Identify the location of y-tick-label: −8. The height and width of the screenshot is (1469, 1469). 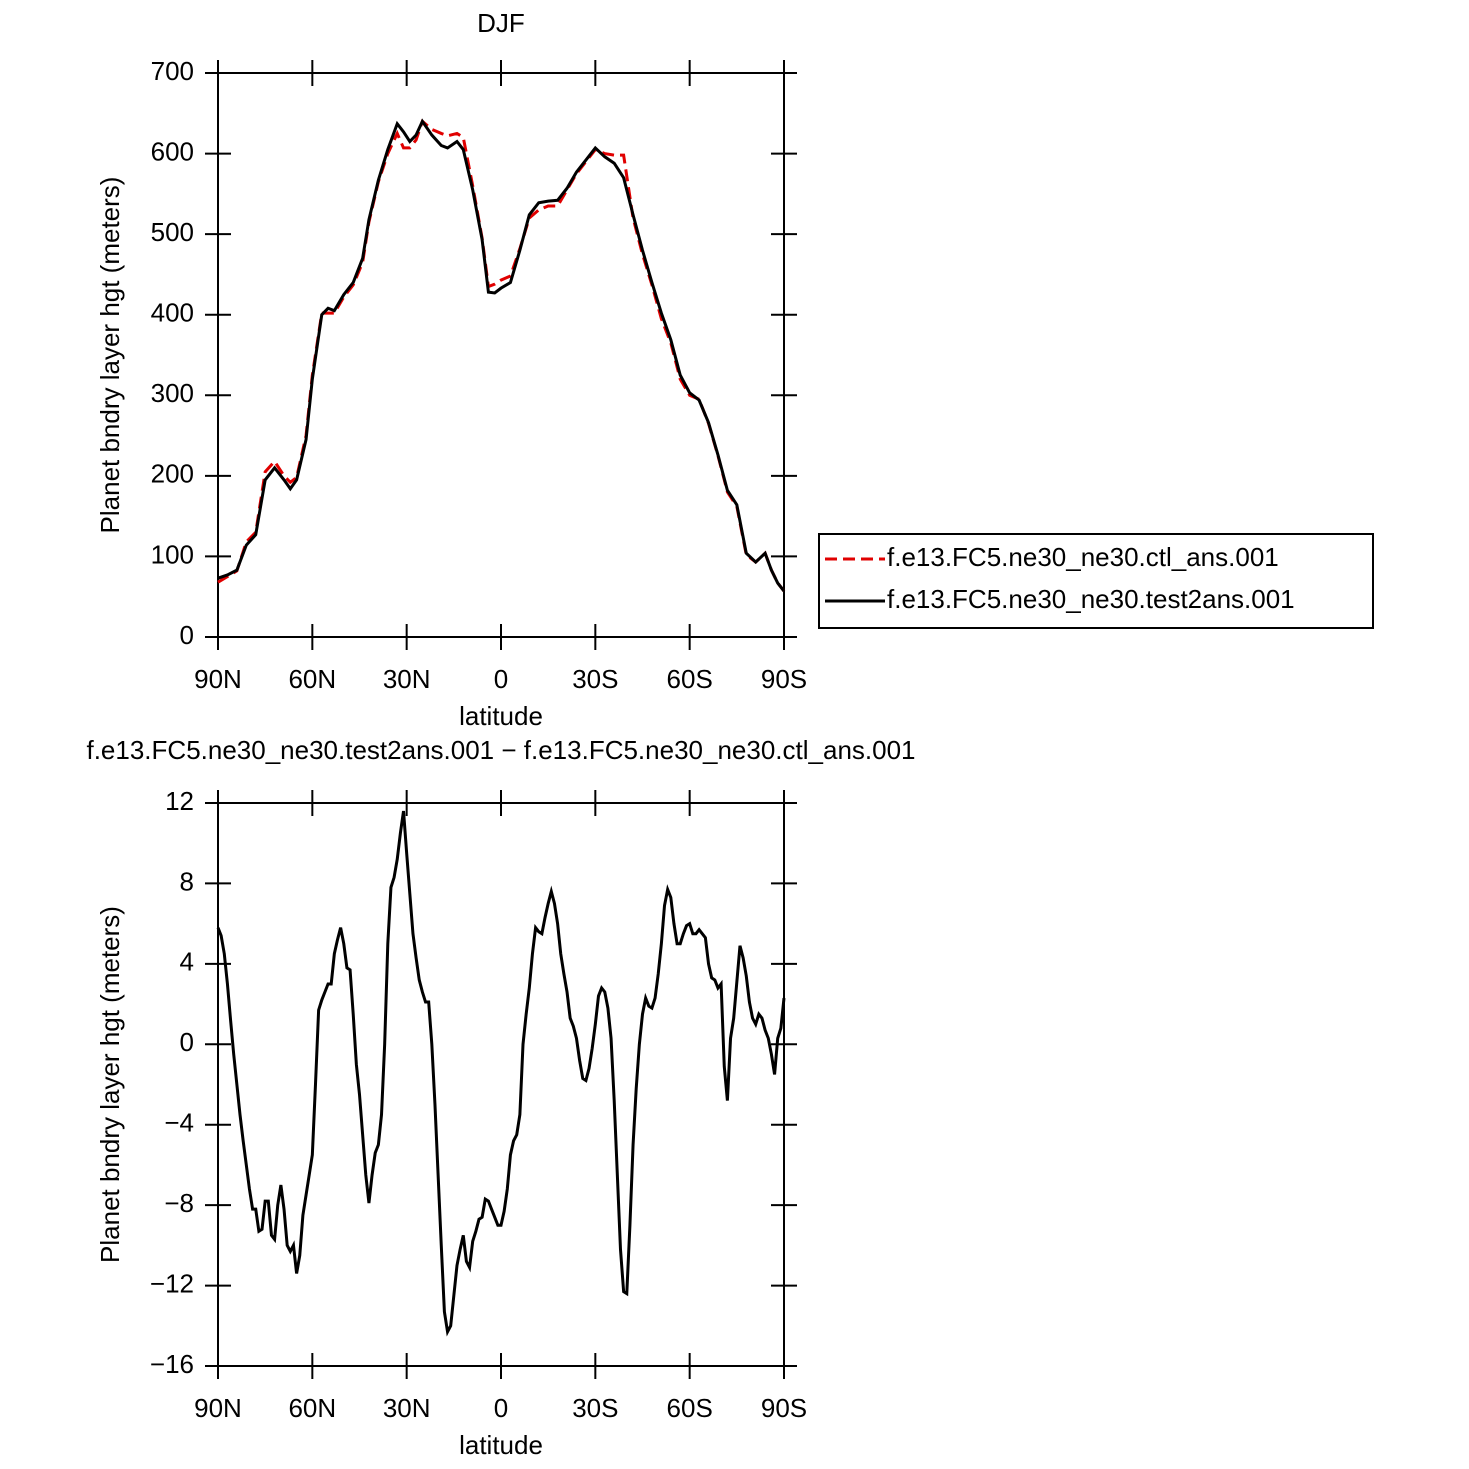
(179, 1203).